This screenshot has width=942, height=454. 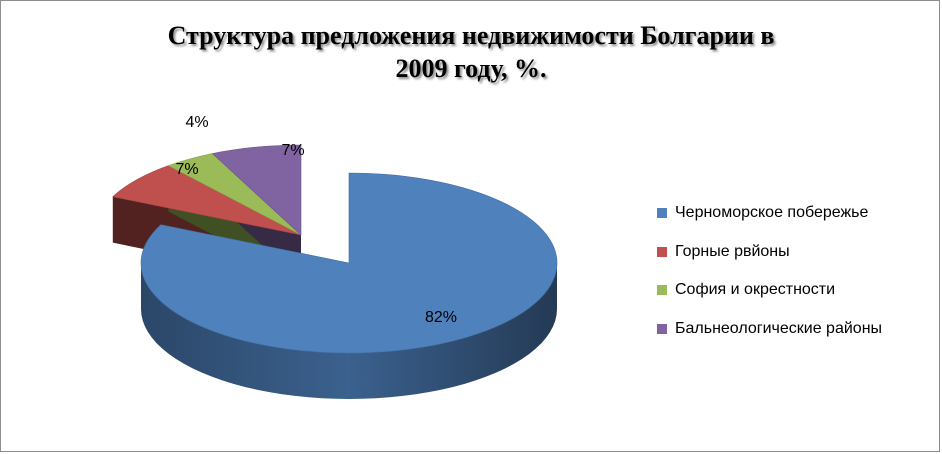 What do you see at coordinates (471, 68) in the screenshot?
I see `chart-title-line-2: 2009 году, %.` at bounding box center [471, 68].